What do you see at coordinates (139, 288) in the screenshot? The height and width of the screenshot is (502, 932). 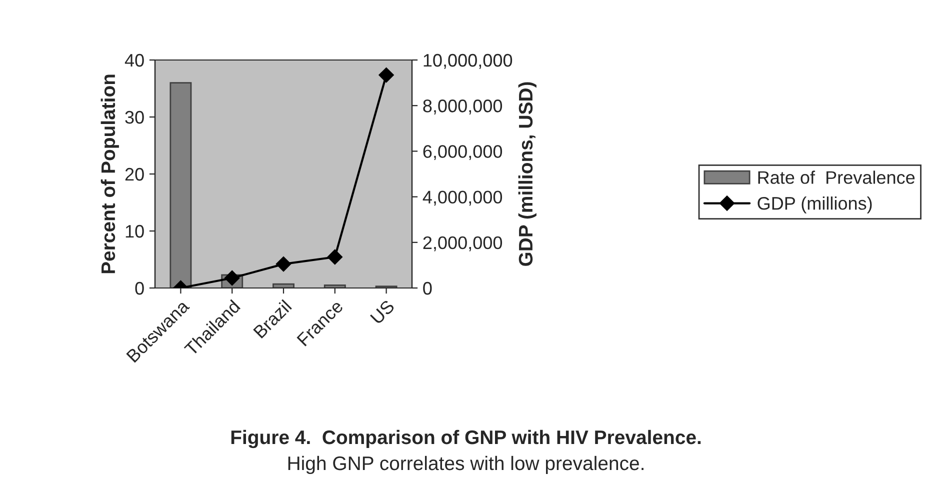 I see `y-tick-label: 0` at bounding box center [139, 288].